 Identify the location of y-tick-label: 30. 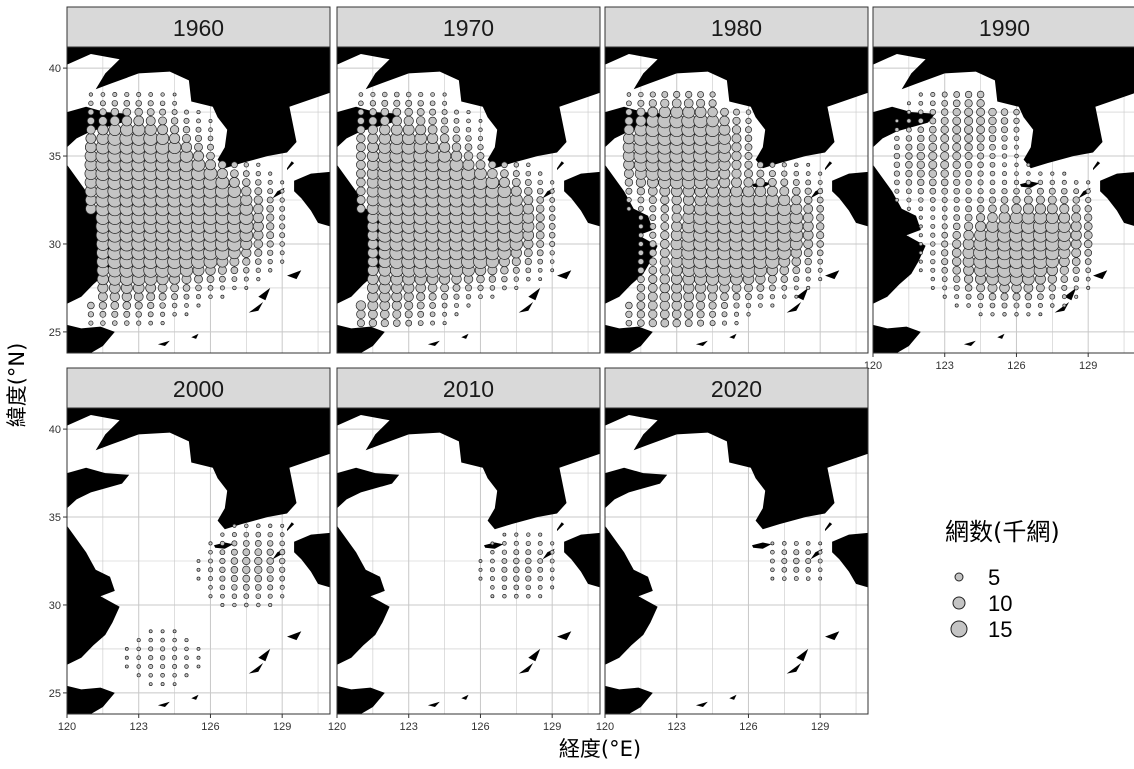
(55, 245).